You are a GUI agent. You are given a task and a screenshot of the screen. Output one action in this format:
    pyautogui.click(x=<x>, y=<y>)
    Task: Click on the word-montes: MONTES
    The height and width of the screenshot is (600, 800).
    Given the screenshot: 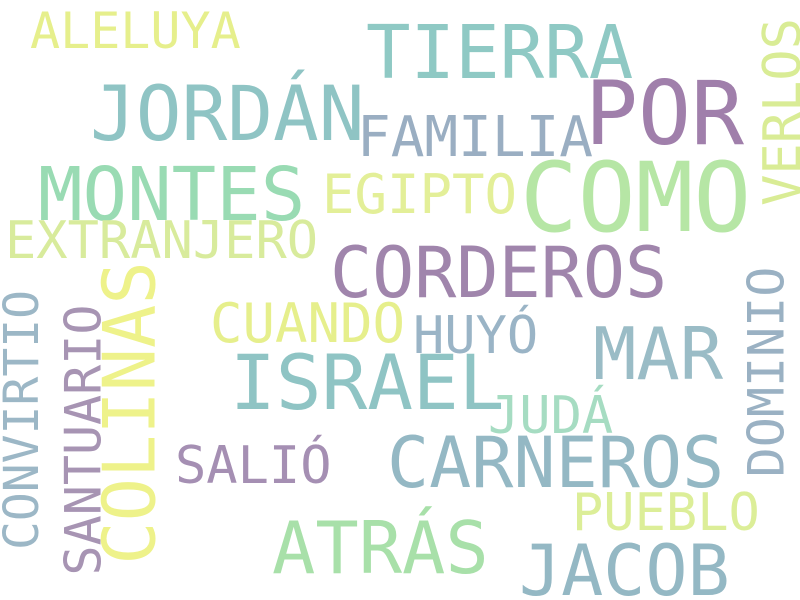 What is the action you would take?
    pyautogui.click(x=172, y=195)
    